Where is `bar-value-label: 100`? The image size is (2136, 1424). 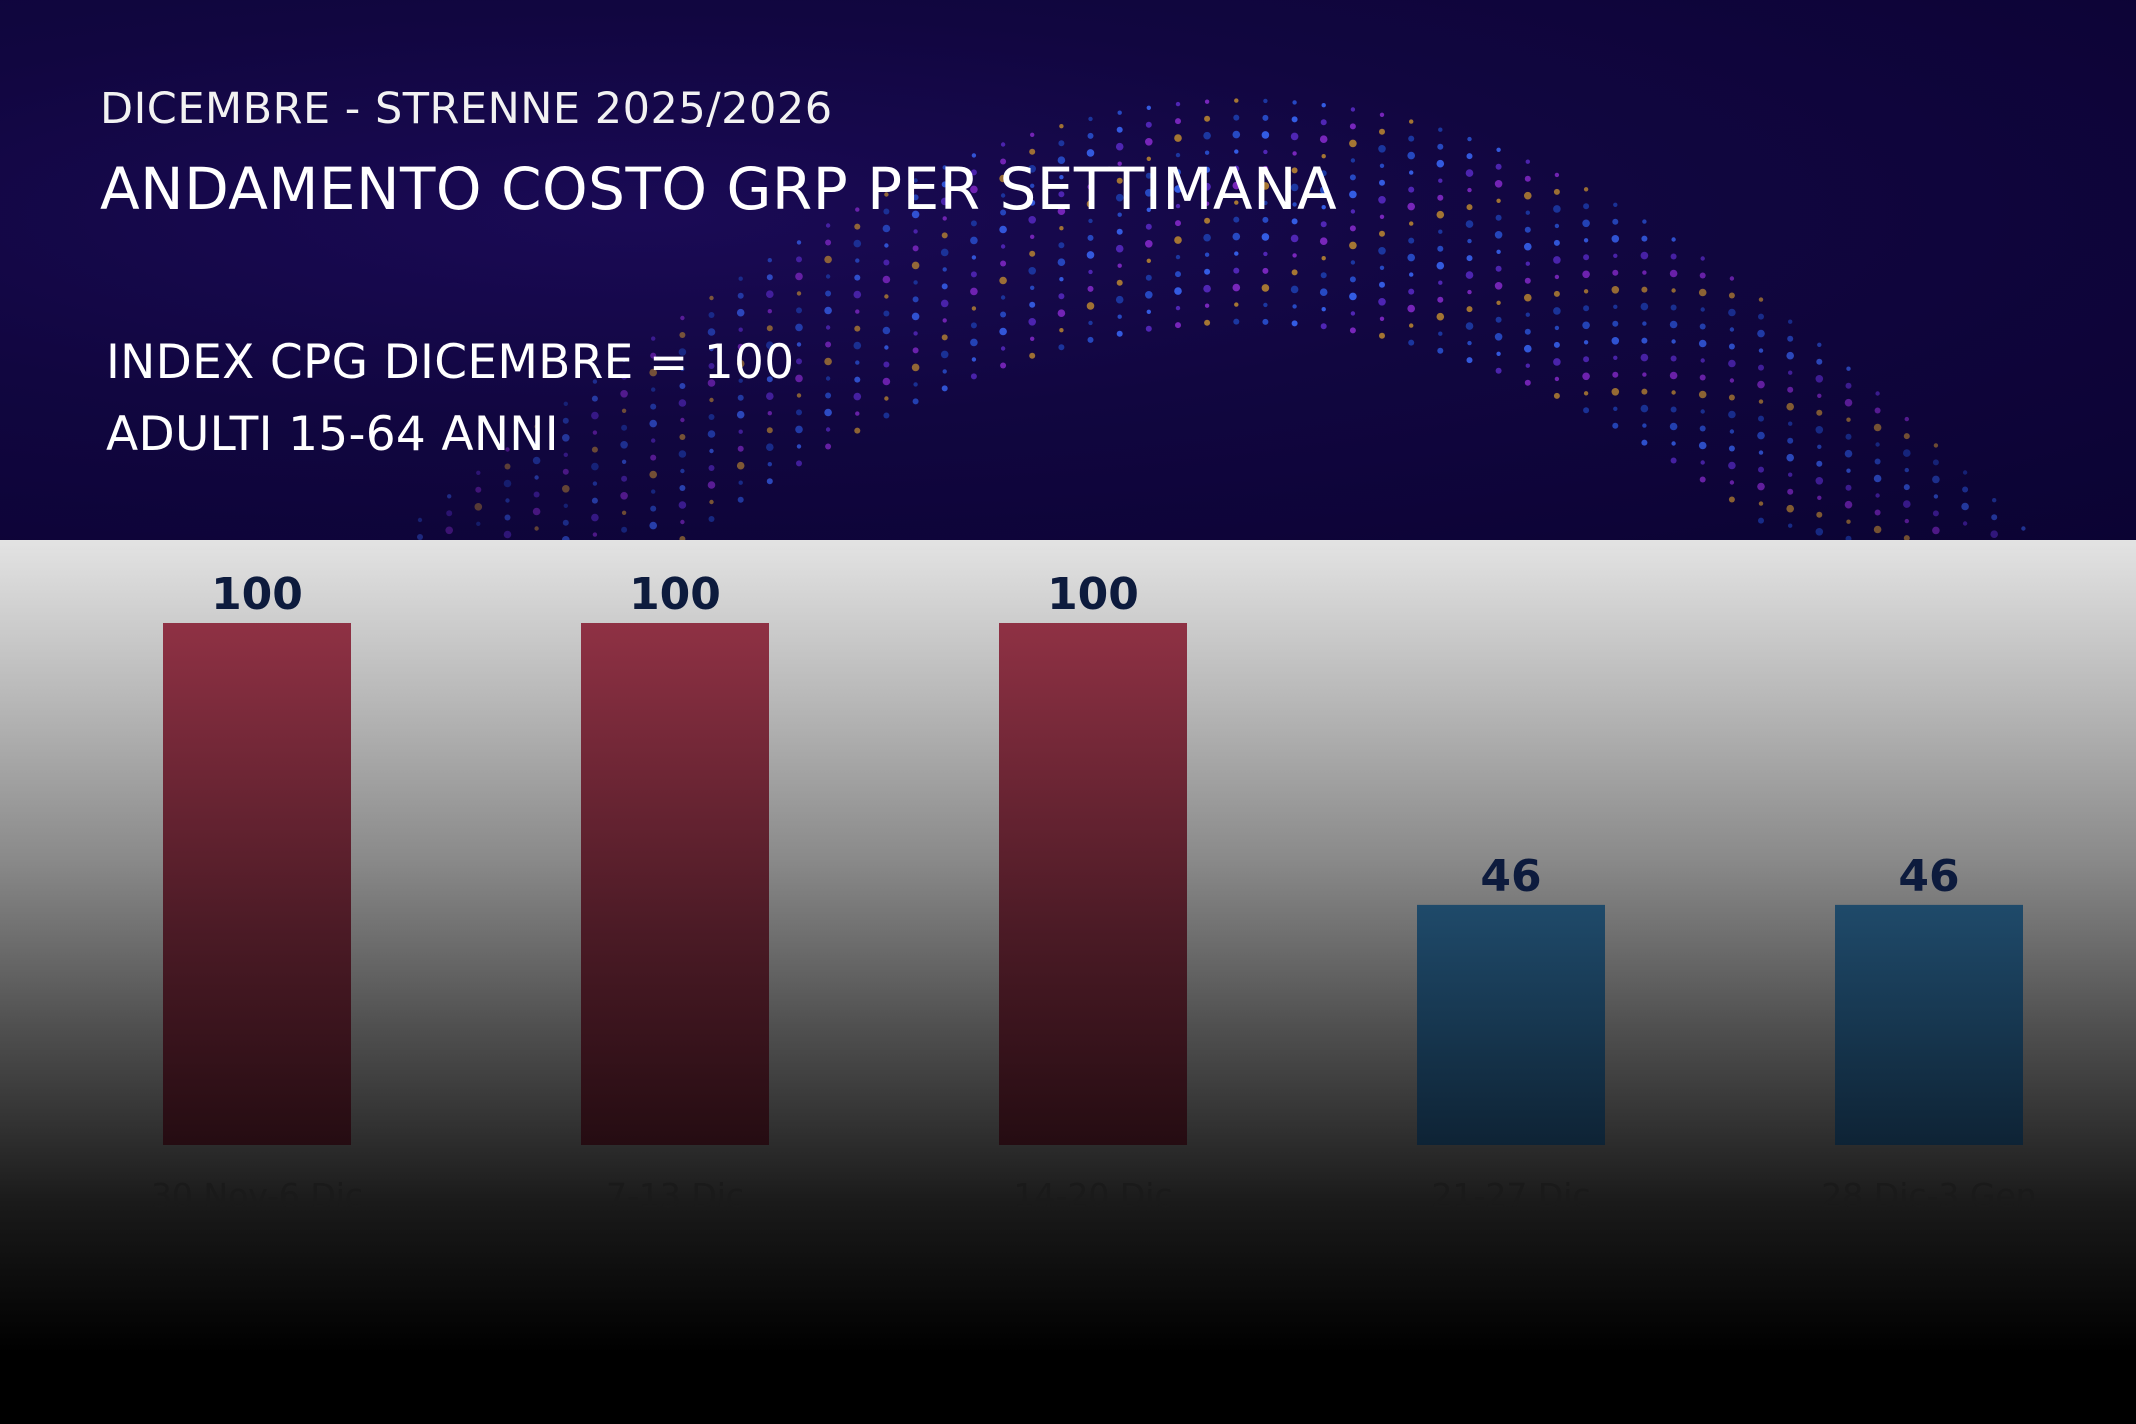 bar-value-label: 100 is located at coordinates (257, 594).